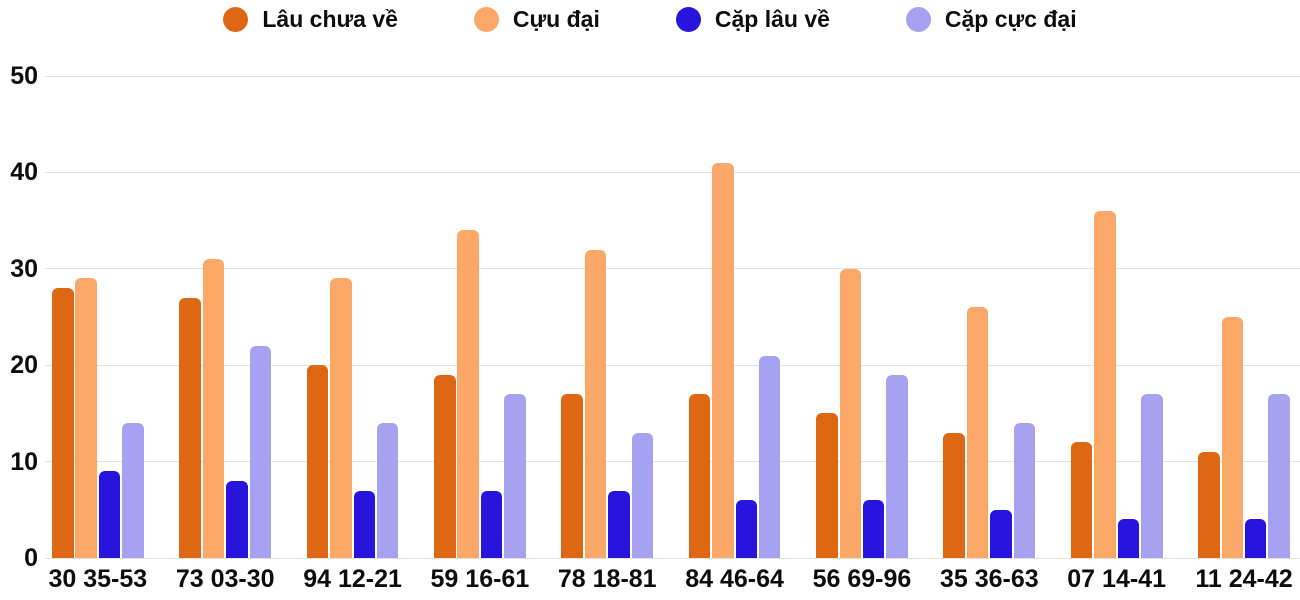 Image resolution: width=1300 pixels, height=600 pixels. I want to click on bar-cựu-đại-6, so click(723, 360).